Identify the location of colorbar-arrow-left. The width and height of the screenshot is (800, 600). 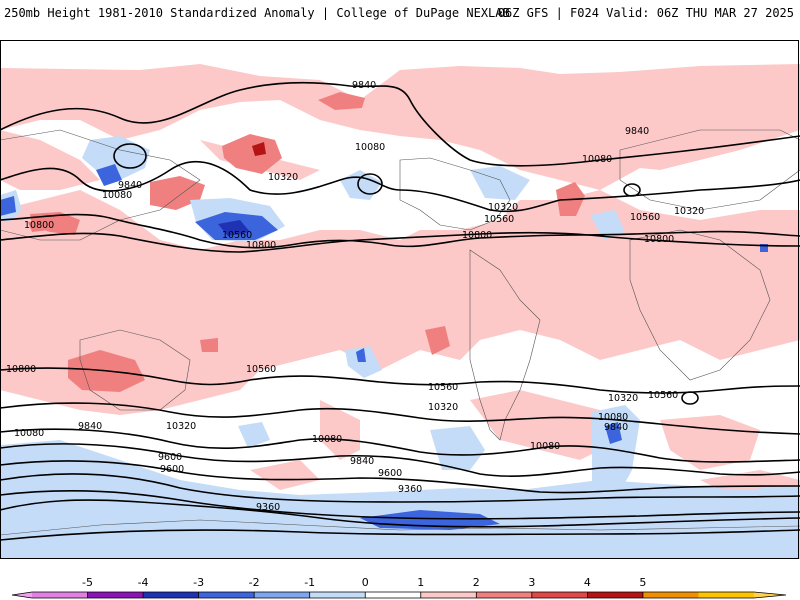
(22, 595).